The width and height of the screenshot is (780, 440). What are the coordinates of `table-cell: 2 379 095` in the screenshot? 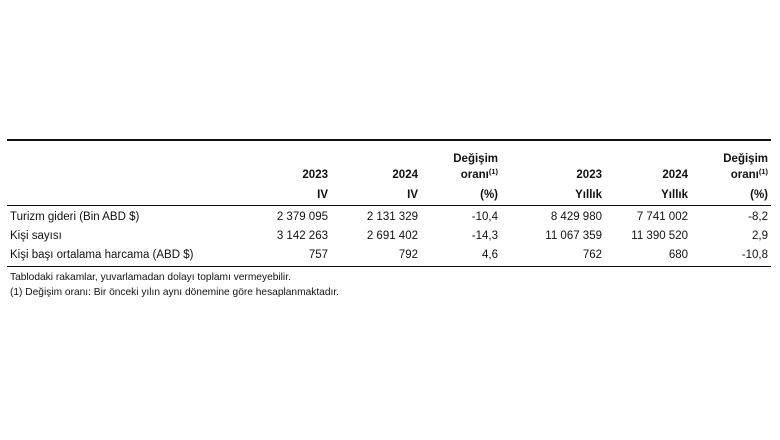 It's located at (302, 217).